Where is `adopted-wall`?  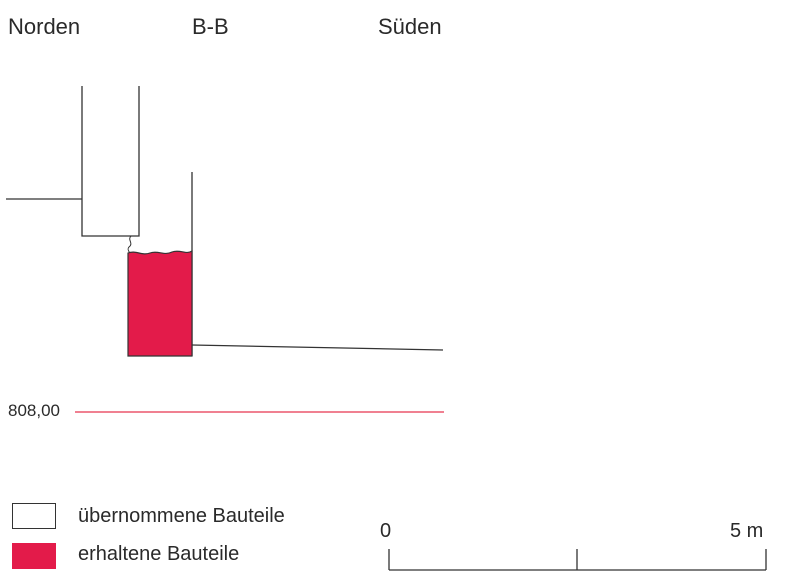
adopted-wall is located at coordinates (110, 161).